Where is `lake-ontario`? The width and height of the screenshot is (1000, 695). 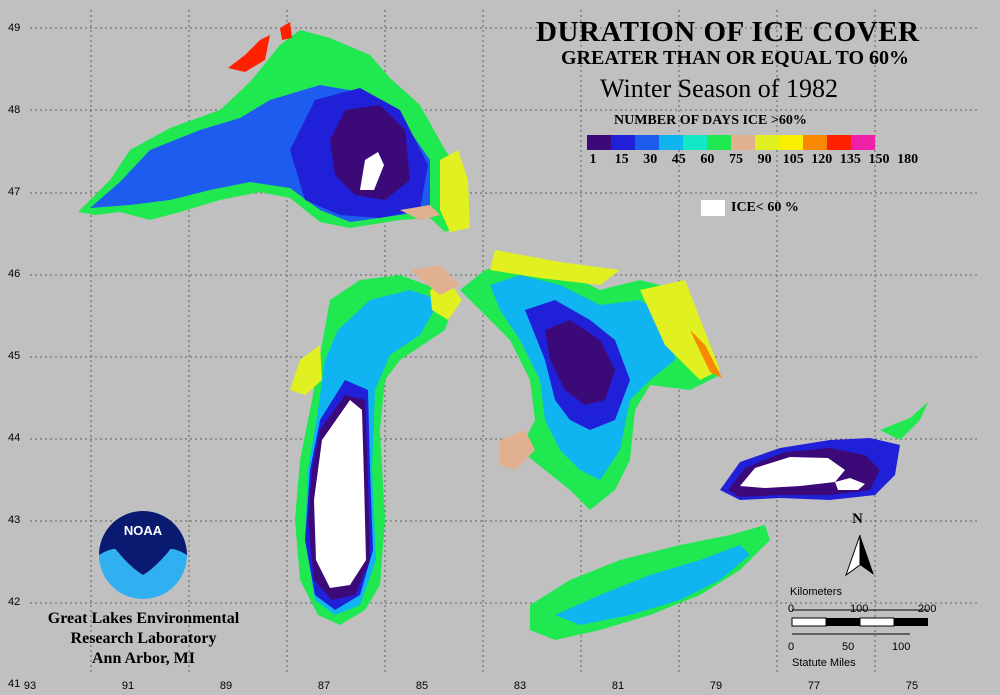
lake-ontario is located at coordinates (824, 451).